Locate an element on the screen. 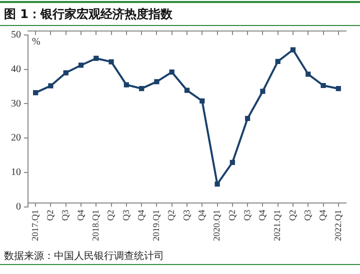 This screenshot has height=274, width=360. source-note: 数据来源：中国人民银行调查统计司 is located at coordinates (84, 257).